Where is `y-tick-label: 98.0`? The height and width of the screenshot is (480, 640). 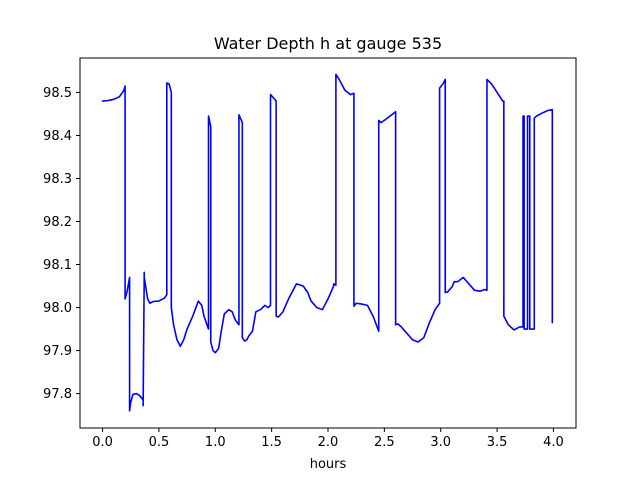 y-tick-label: 98.0 is located at coordinates (57, 308).